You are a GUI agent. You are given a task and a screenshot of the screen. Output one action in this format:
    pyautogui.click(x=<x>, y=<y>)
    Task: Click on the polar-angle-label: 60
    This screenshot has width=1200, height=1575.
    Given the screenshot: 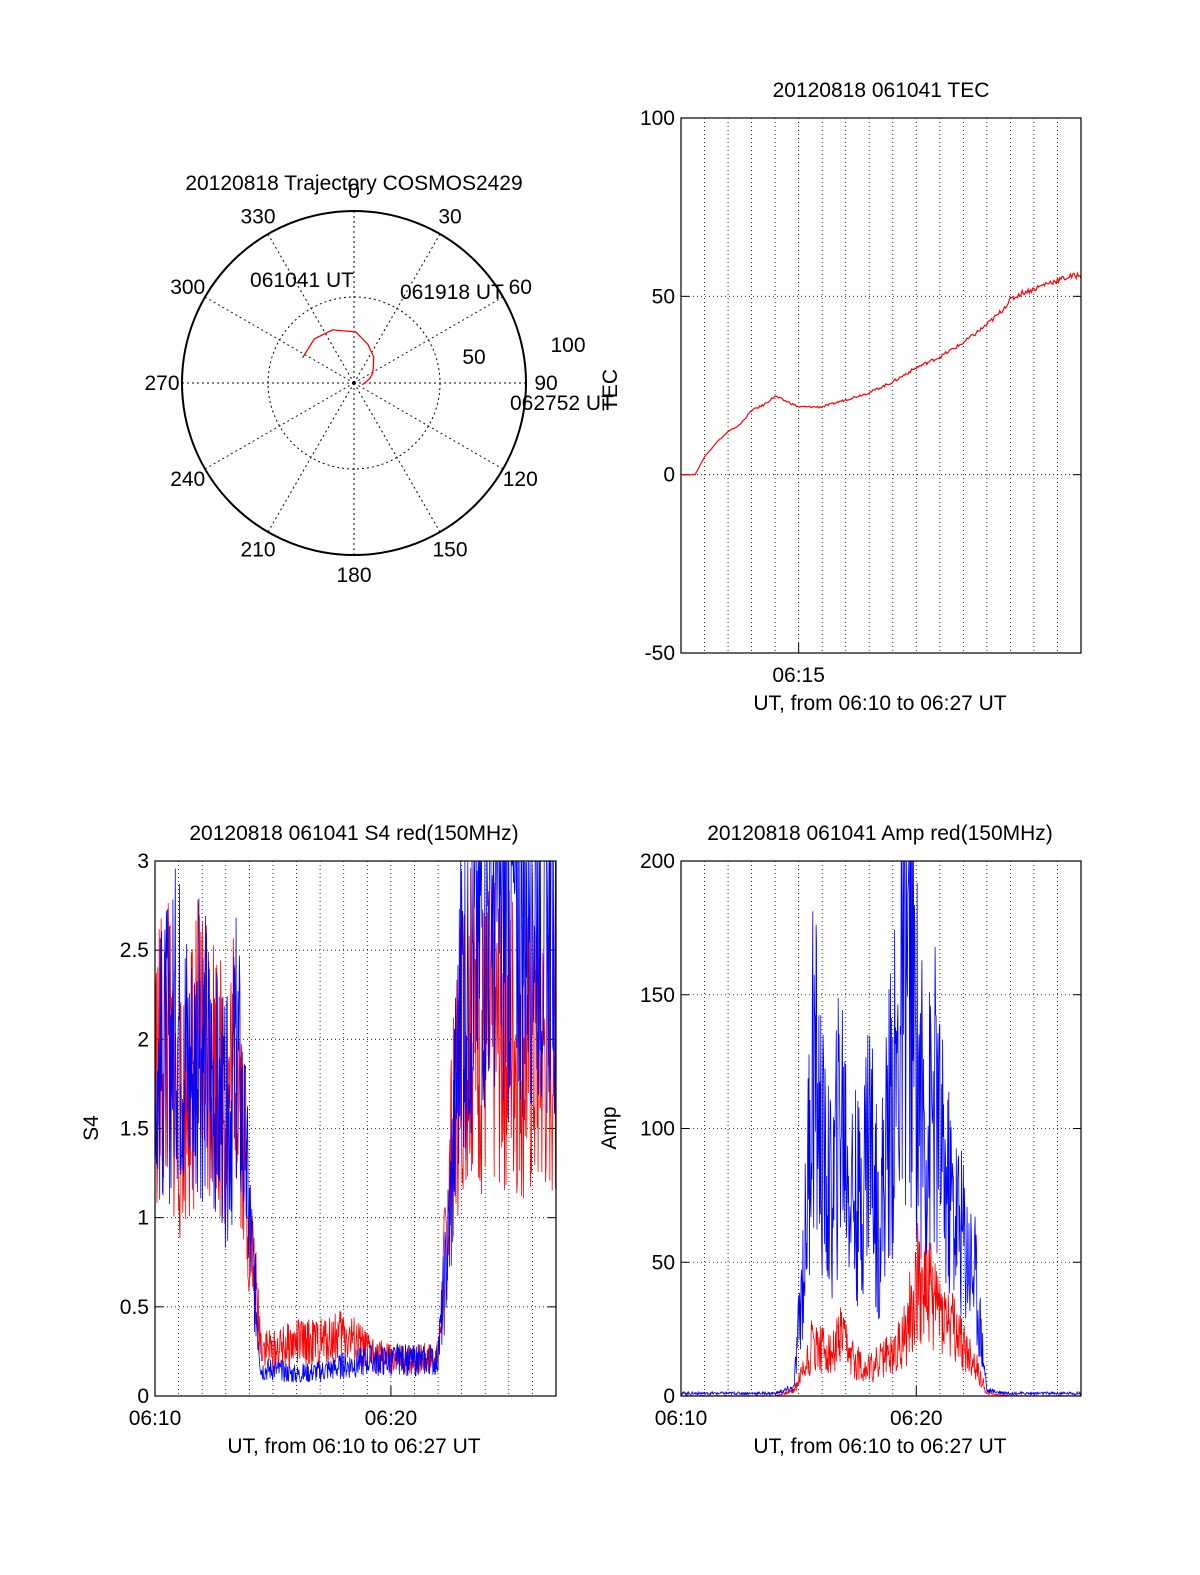 What is the action you would take?
    pyautogui.click(x=520, y=287)
    